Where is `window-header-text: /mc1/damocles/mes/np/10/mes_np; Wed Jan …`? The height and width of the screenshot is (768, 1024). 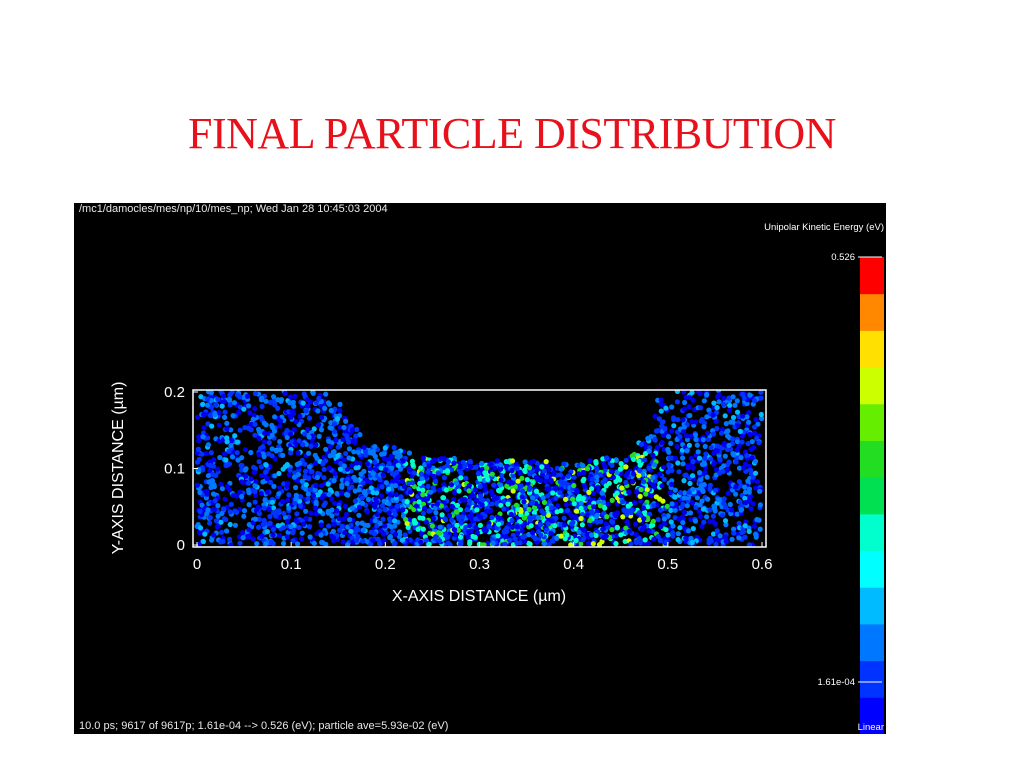 window-header-text: /mc1/damocles/mes/np/10/mes_np; Wed Jan … is located at coordinates (233, 209).